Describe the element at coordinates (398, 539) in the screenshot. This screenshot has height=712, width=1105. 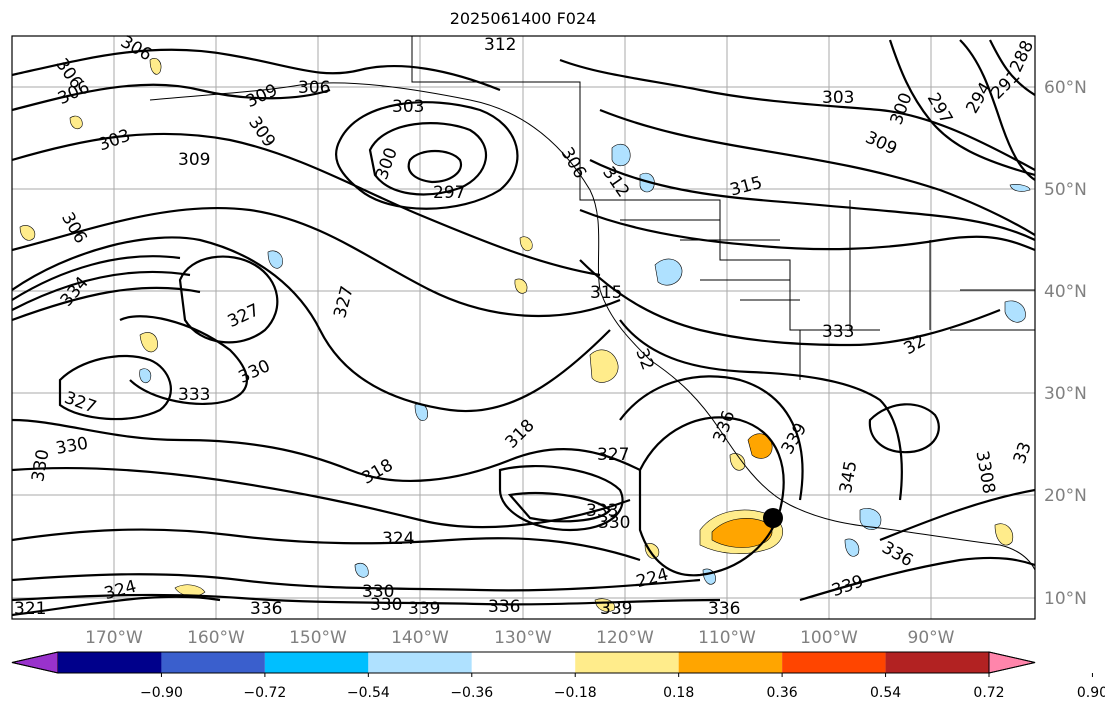
I see `contour-label: 324` at that location.